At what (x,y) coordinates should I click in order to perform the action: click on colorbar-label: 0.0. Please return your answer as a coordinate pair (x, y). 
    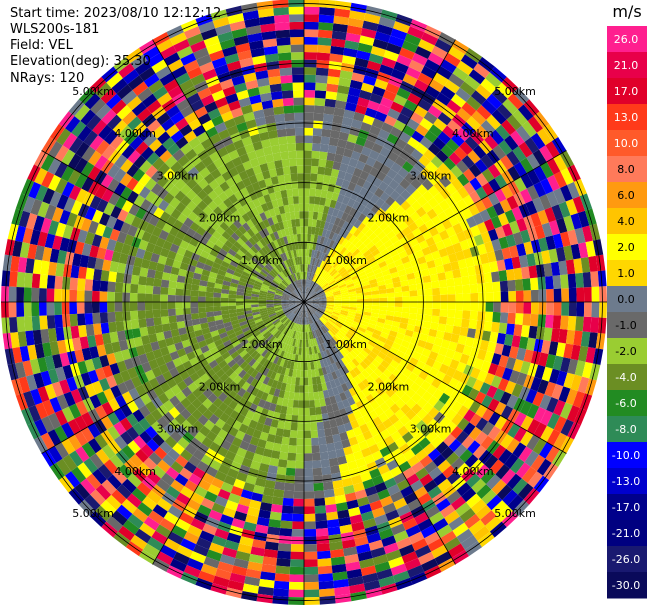
    Looking at the image, I should click on (626, 299).